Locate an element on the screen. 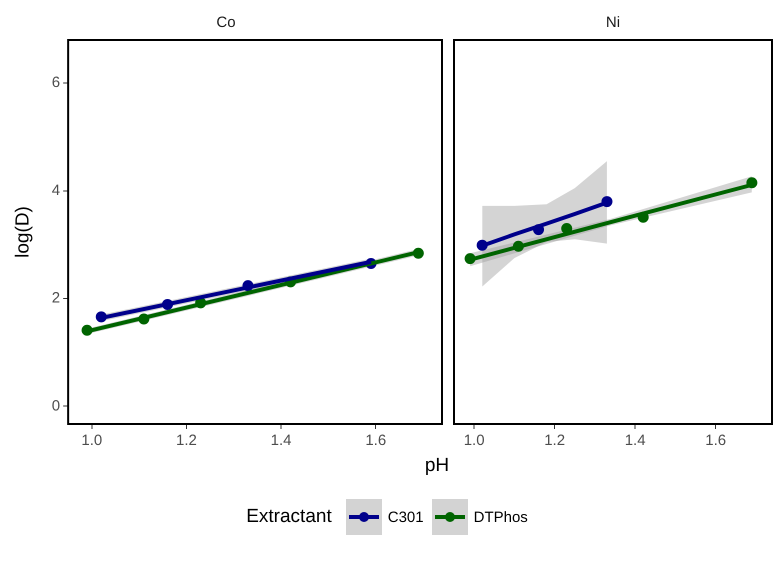  y-axis-title: log(D) is located at coordinates (23, 232).